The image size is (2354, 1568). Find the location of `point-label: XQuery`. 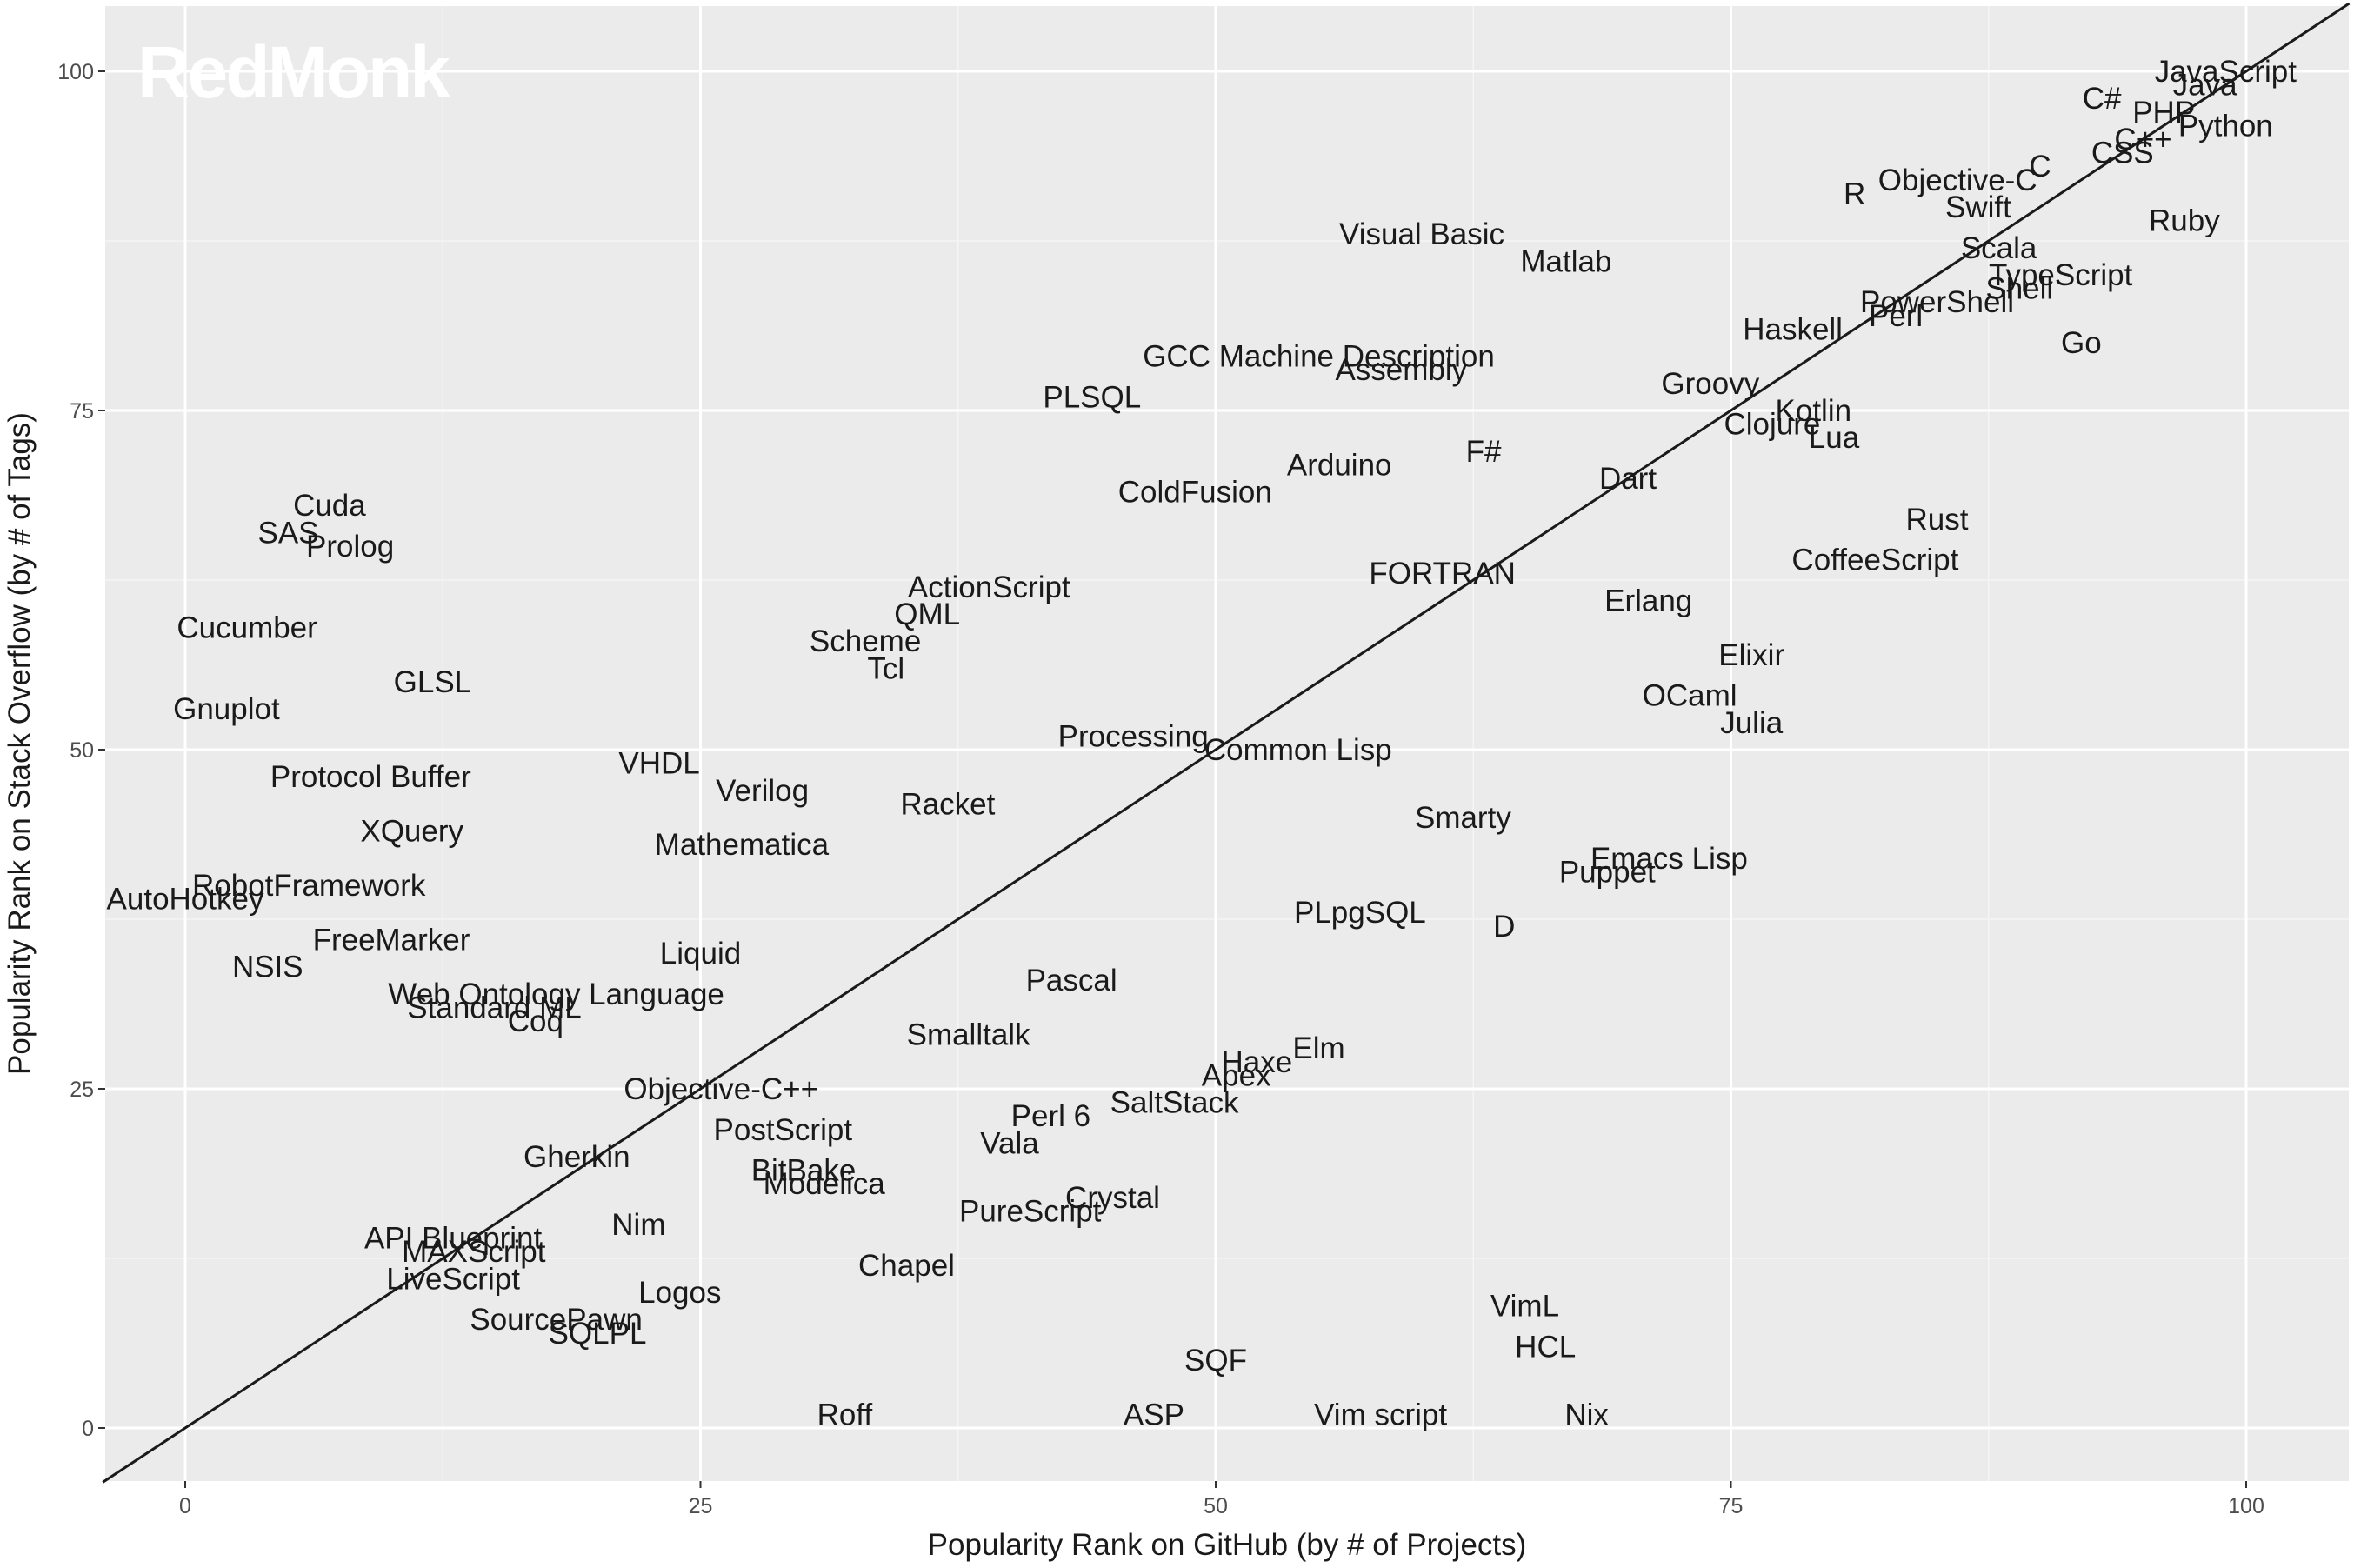

point-label: XQuery is located at coordinates (411, 832).